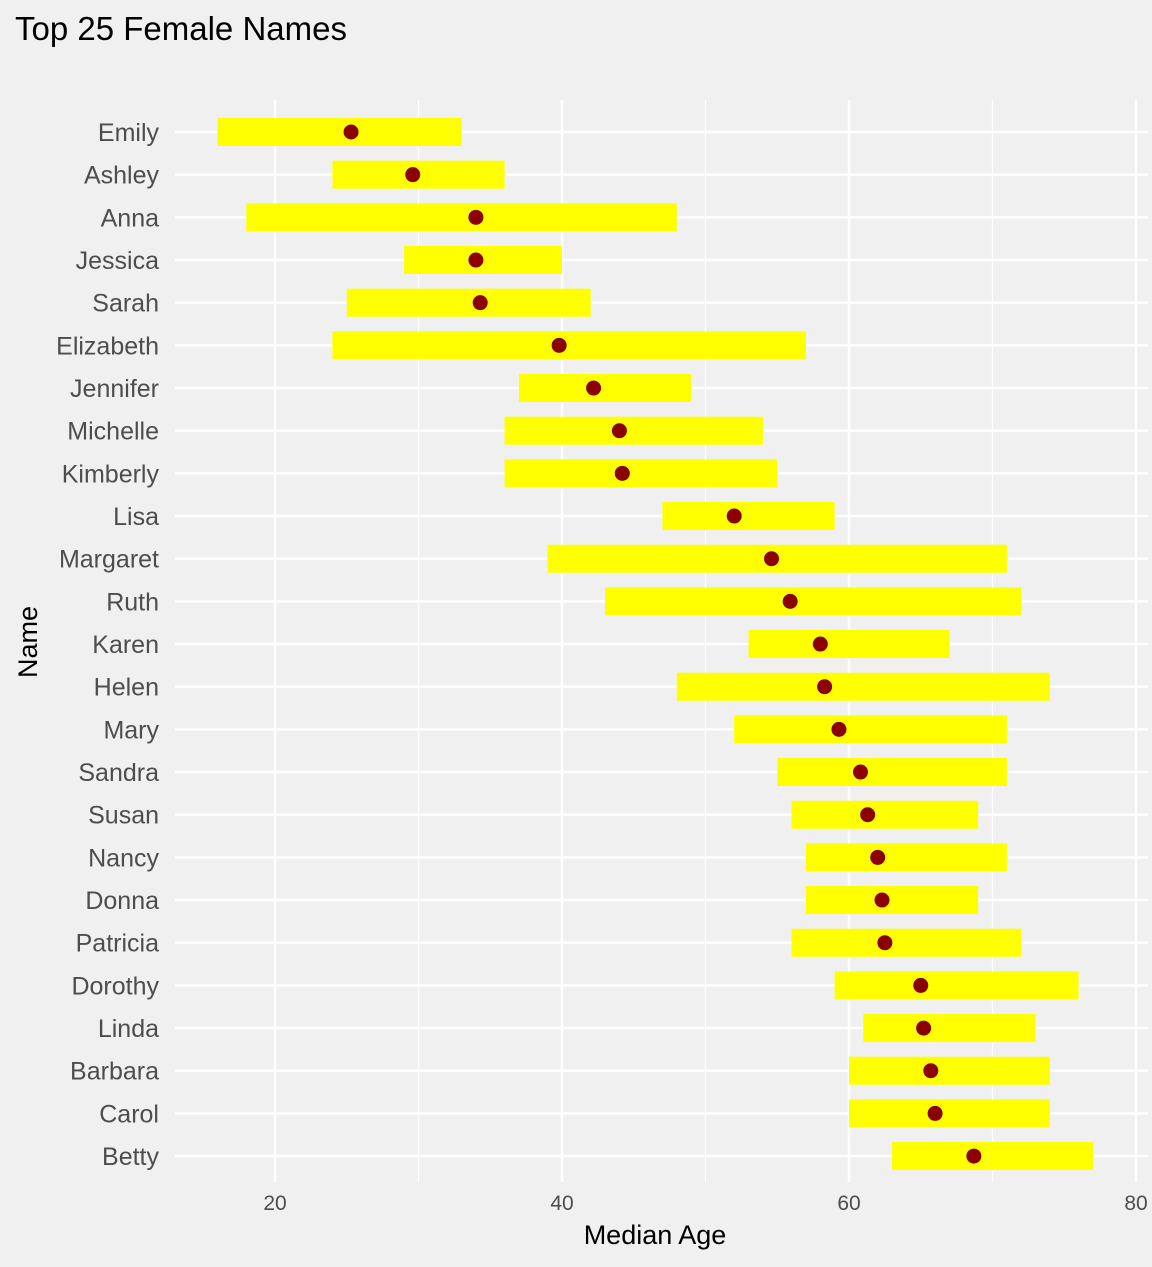 The height and width of the screenshot is (1267, 1152). What do you see at coordinates (839, 729) in the screenshot?
I see `median-point-mary` at bounding box center [839, 729].